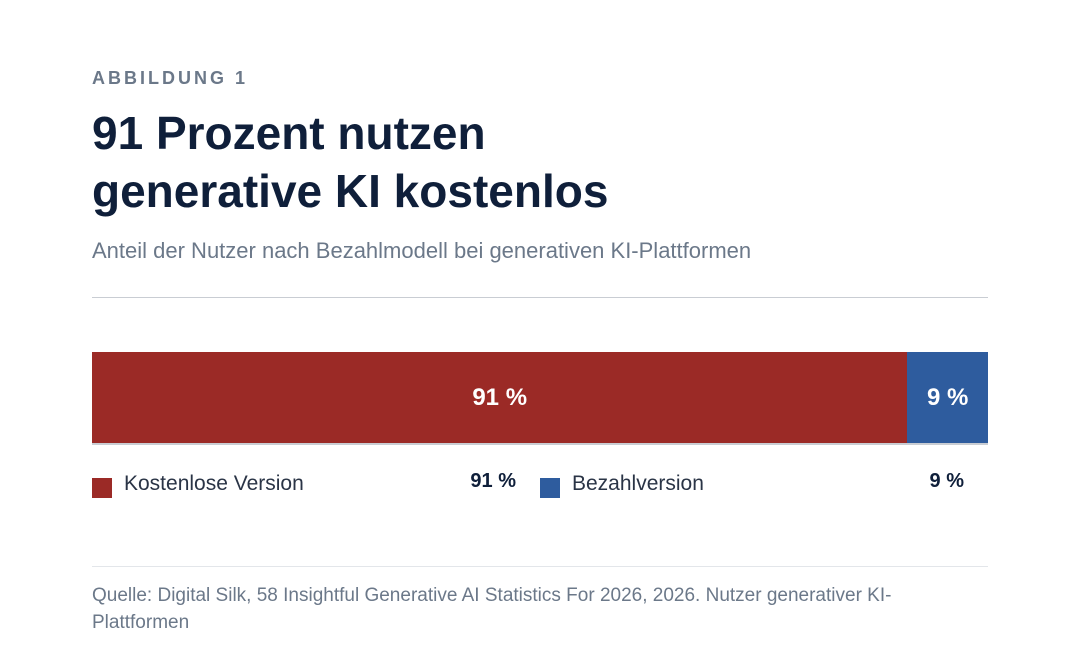  I want to click on bar-segment-1: 91 %, so click(500, 397).